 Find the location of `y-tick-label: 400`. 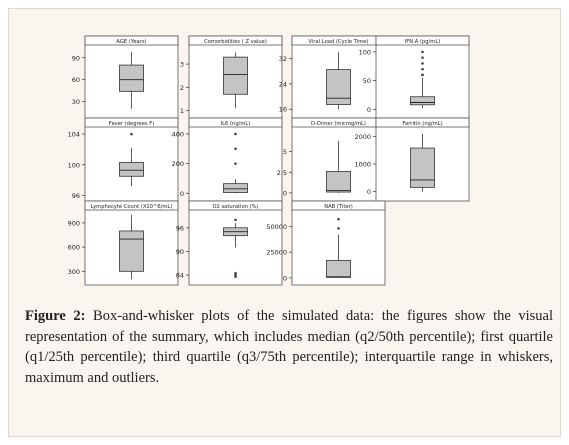

y-tick-label: 400 is located at coordinates (178, 134).